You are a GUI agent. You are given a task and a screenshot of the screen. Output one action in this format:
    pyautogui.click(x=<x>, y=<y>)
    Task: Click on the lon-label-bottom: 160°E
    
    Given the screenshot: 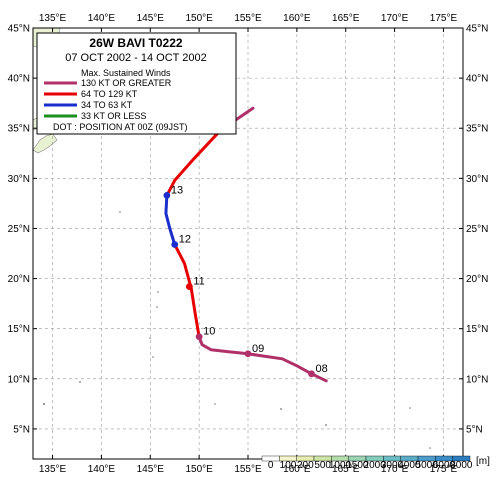 What is the action you would take?
    pyautogui.click(x=297, y=469)
    